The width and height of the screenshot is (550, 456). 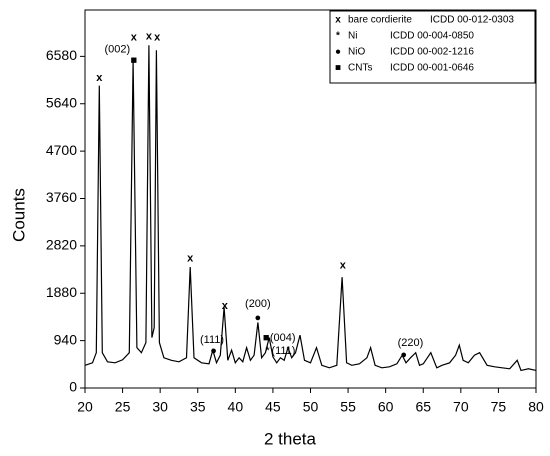 I want to click on y-tick-label: 4700, so click(x=61, y=150).